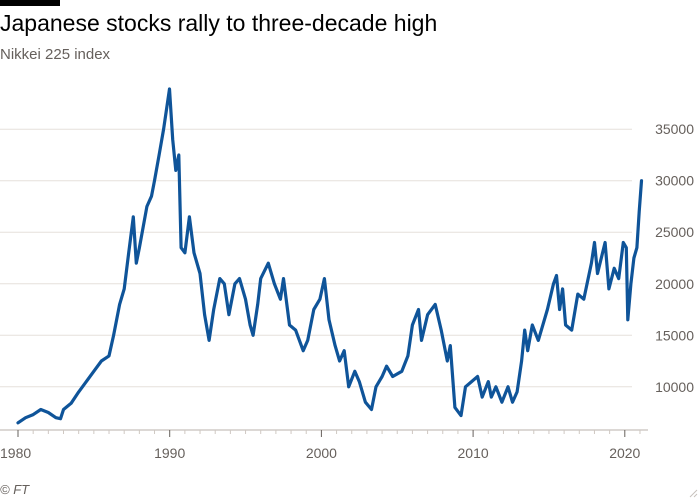 This screenshot has height=500, width=700. I want to click on x-tick-label-2020: 2020, so click(624, 453).